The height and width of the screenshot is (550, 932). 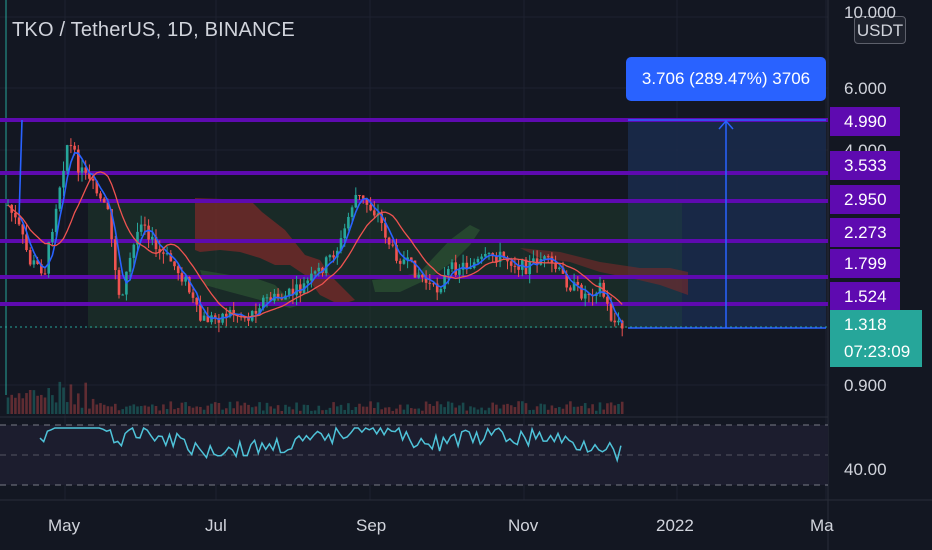 What do you see at coordinates (865, 469) in the screenshot?
I see `rsi-tick: 40.00` at bounding box center [865, 469].